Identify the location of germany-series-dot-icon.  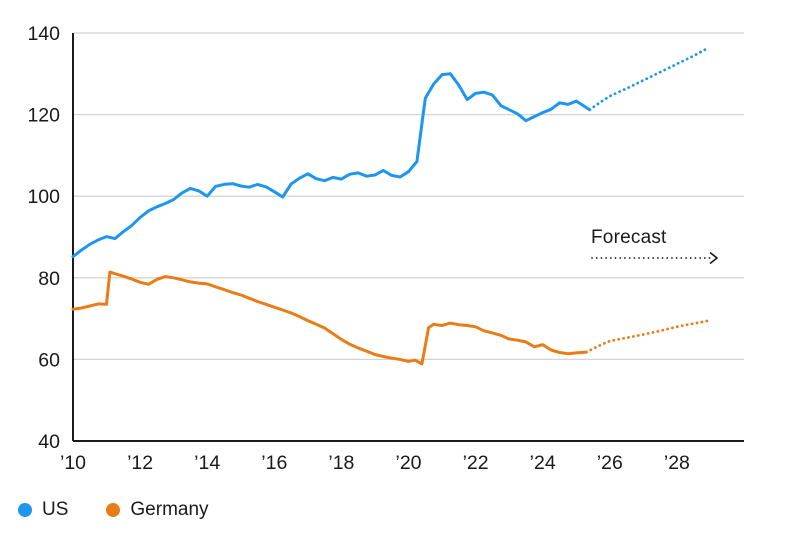
(113, 510).